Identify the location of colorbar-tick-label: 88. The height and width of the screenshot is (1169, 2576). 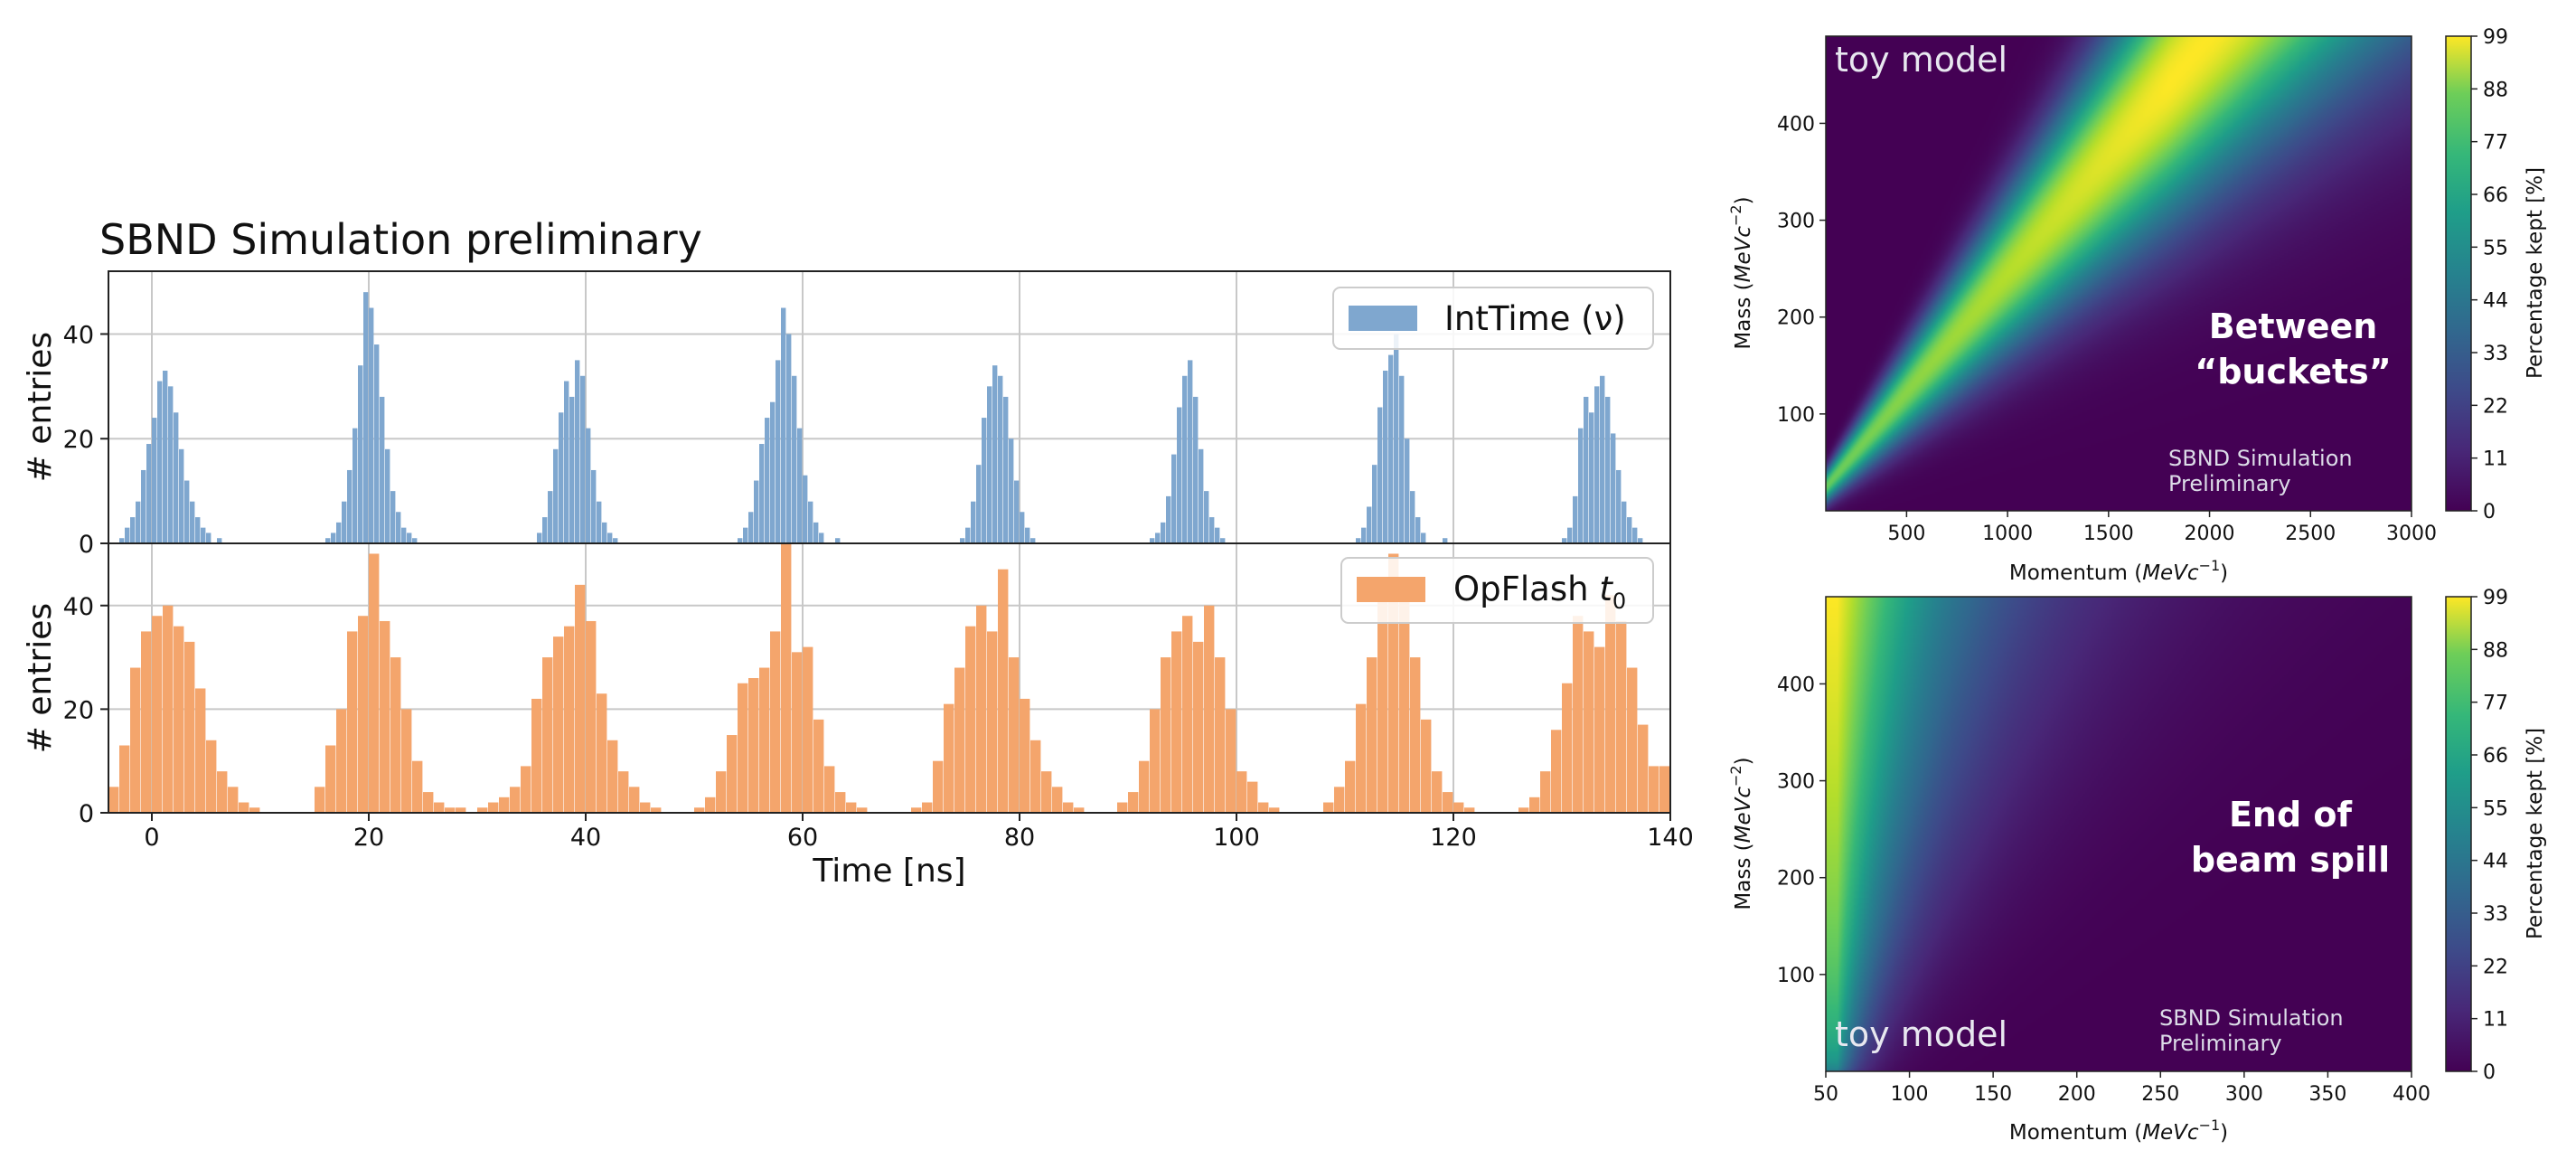
(2495, 650).